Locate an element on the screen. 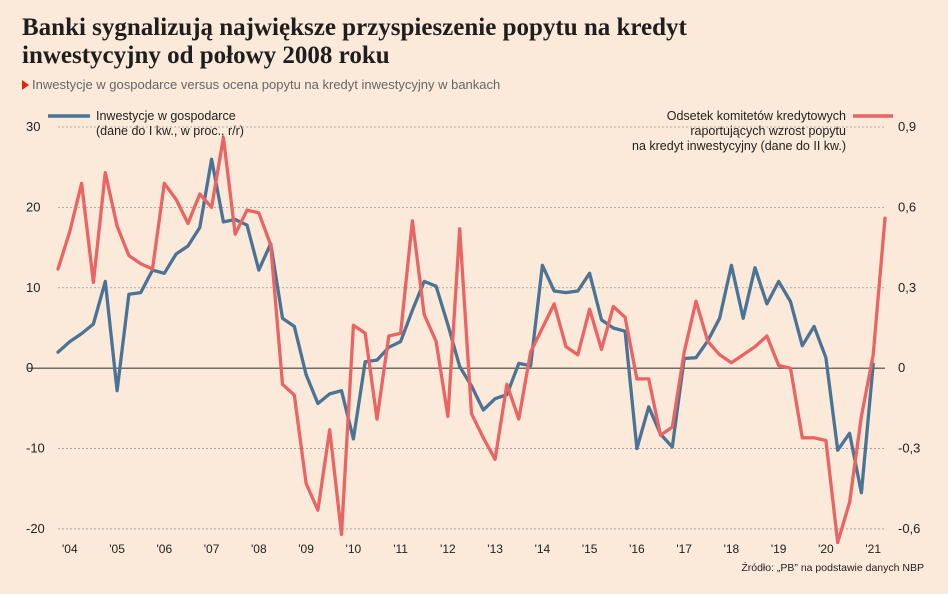 The width and height of the screenshot is (948, 594). right-tick-label: -0,3 is located at coordinates (909, 448).